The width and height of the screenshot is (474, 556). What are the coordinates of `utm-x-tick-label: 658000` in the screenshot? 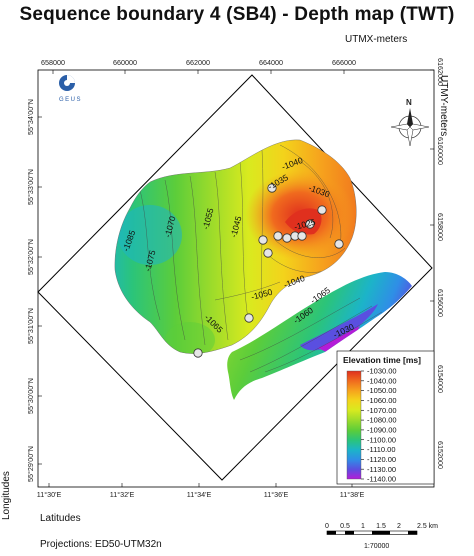 It's located at (53, 62).